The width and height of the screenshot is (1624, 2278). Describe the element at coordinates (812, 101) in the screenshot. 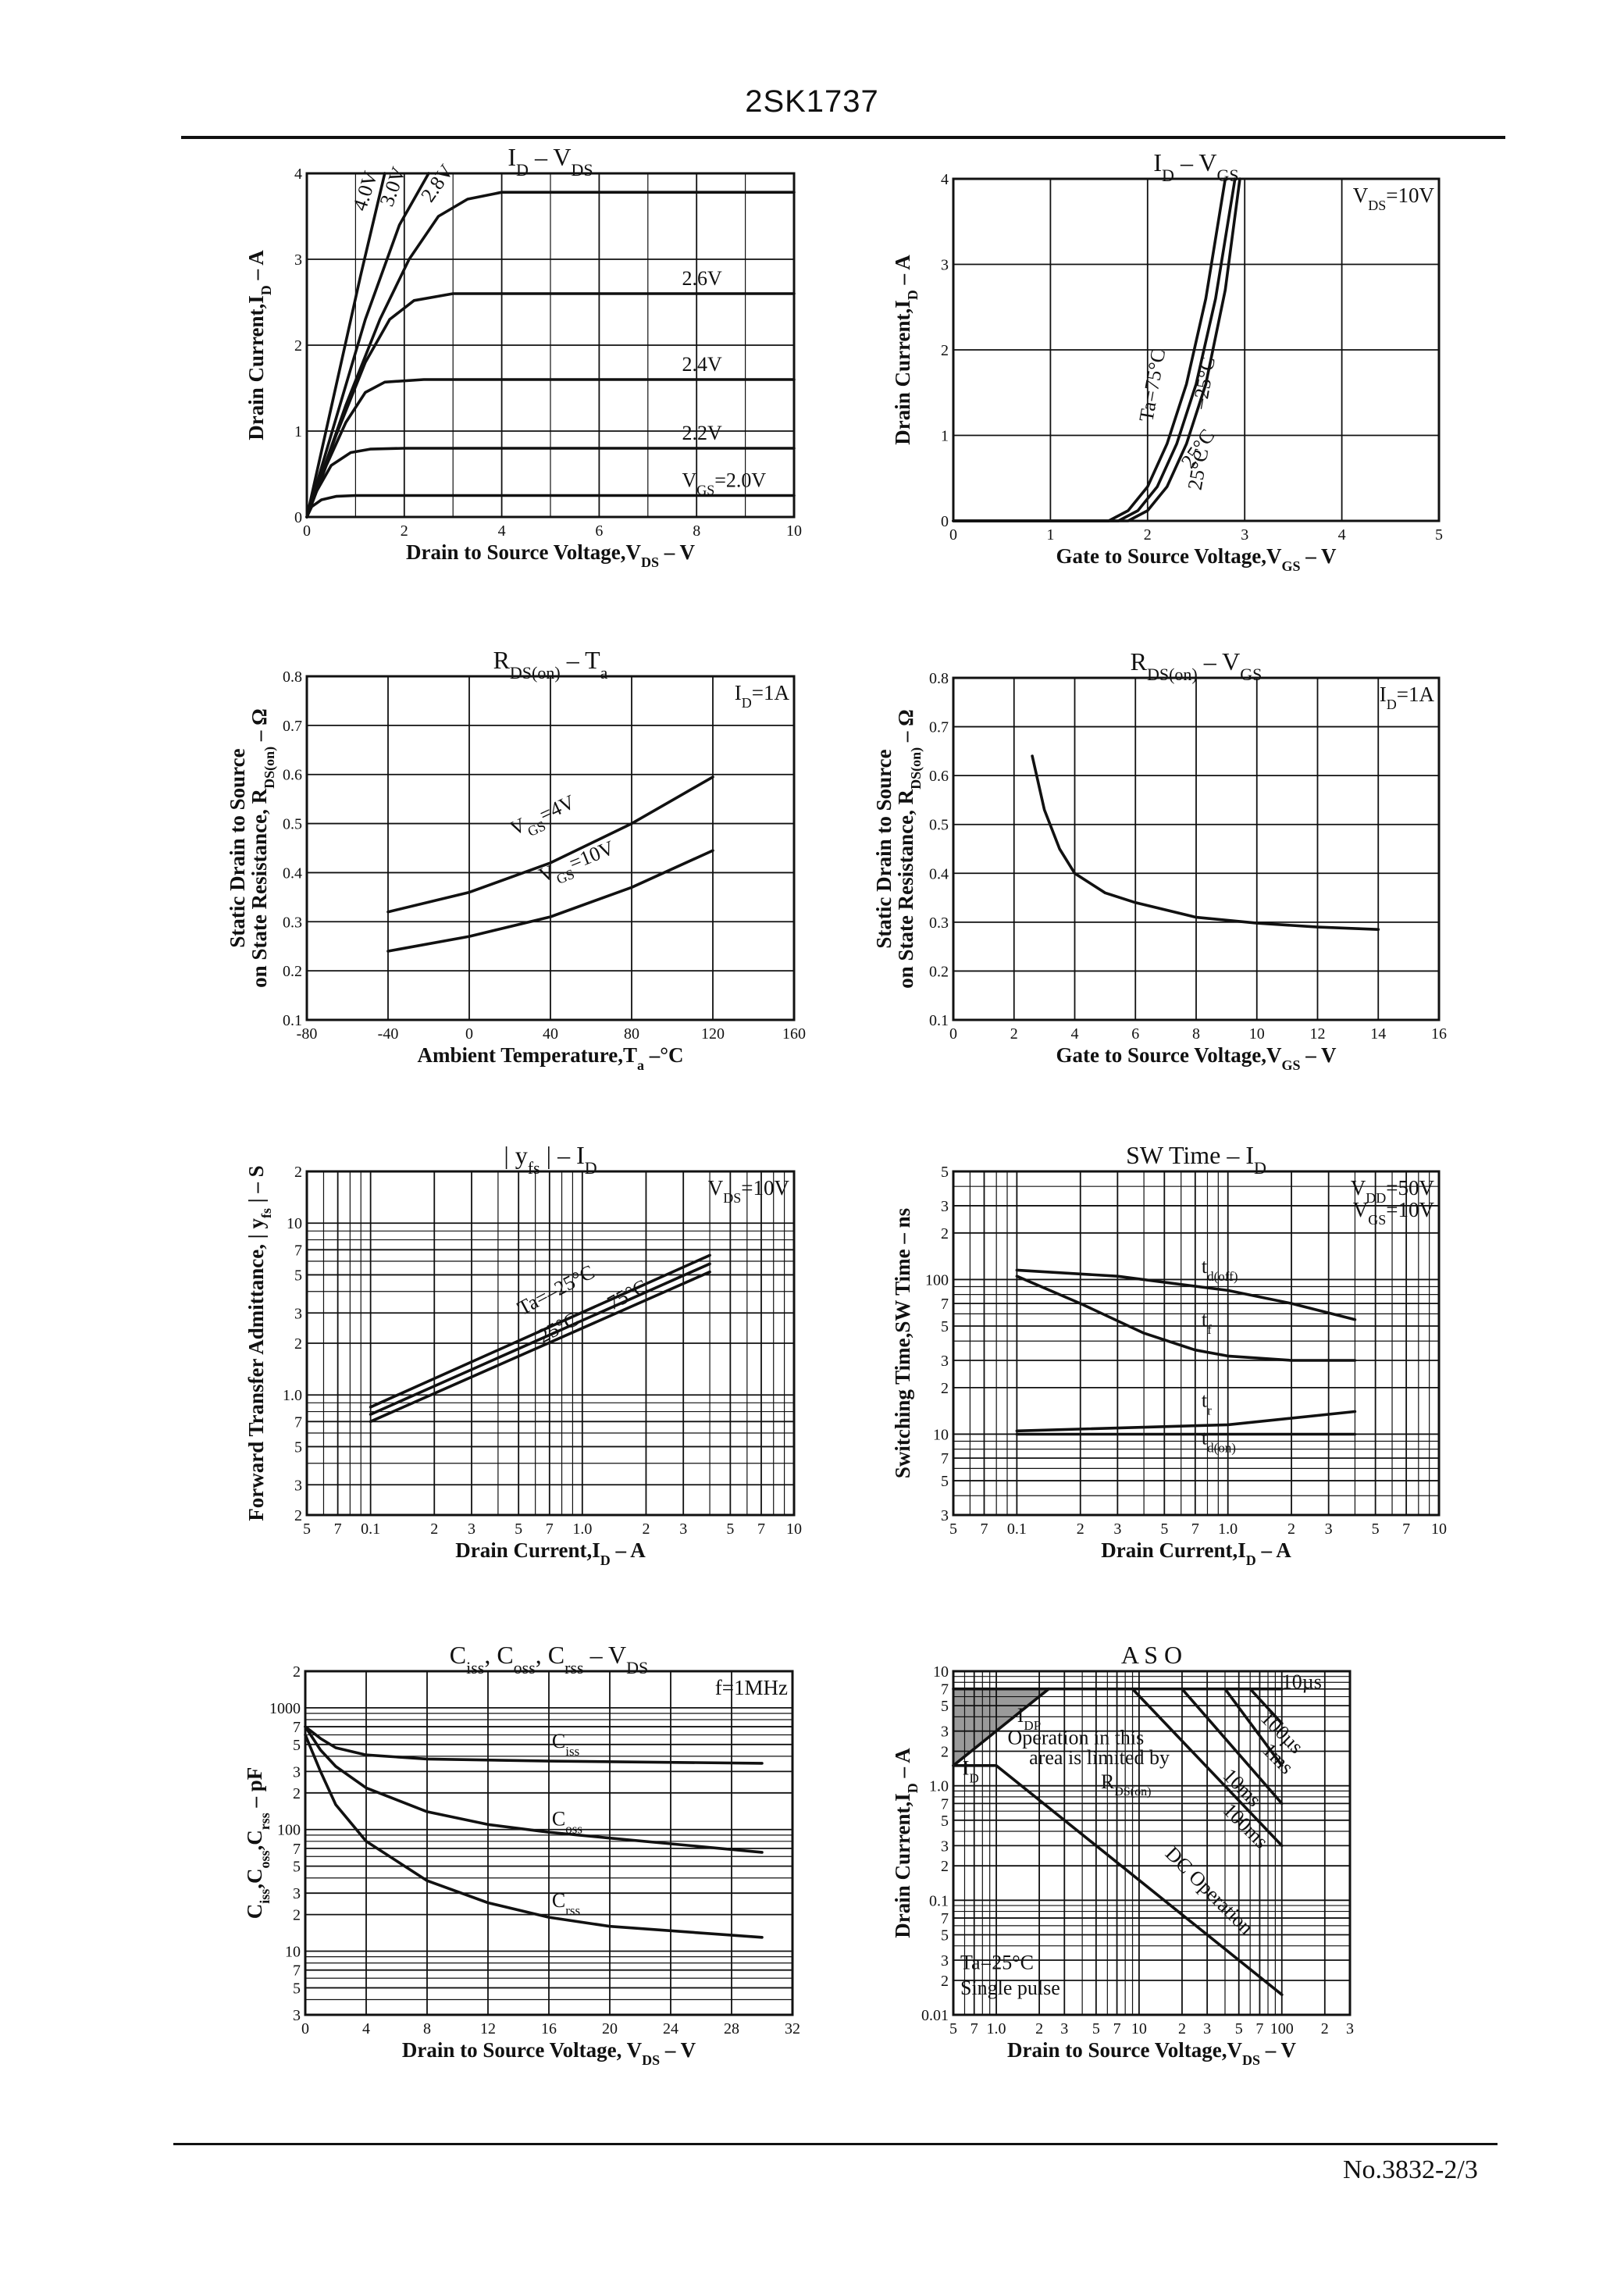

I see `page-title: 2SK1737` at that location.